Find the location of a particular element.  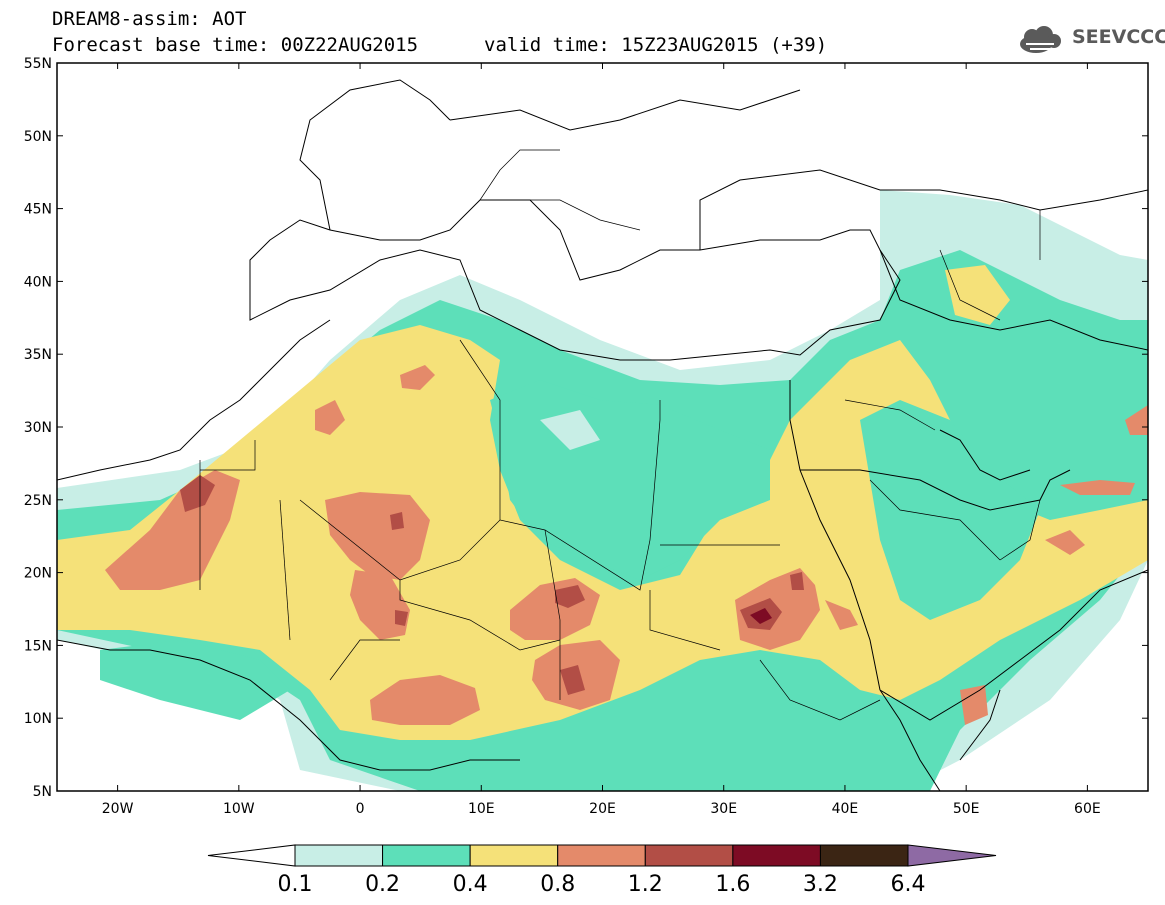

lon-tick-label: 10E is located at coordinates (481, 809).